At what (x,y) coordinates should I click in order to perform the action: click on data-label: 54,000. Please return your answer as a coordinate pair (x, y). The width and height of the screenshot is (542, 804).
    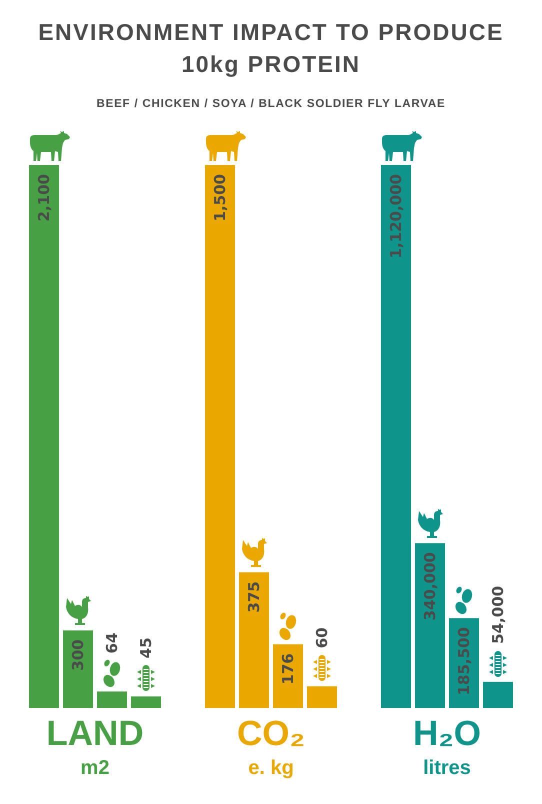
    Looking at the image, I should click on (498, 615).